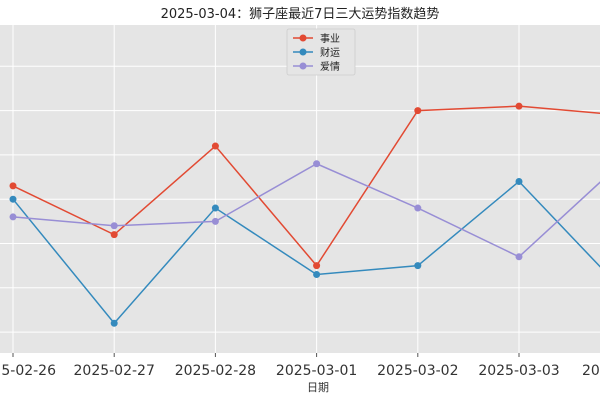 The width and height of the screenshot is (600, 400). I want to click on chart-title: 2025-03-04：狮子座最近7日三大运势指数趋势, so click(300, 14).